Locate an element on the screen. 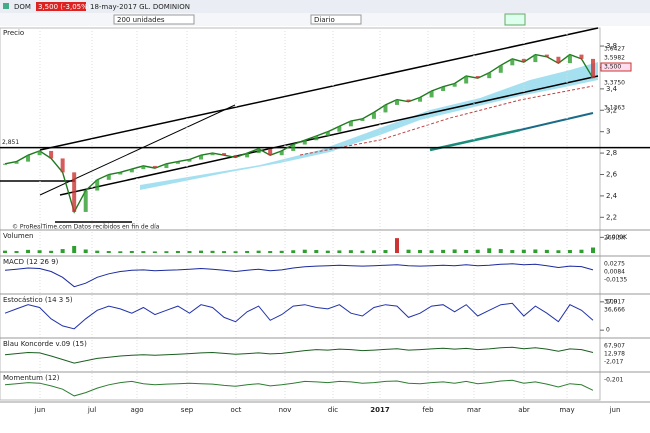 This screenshot has width=650, height=433. price-readout: 3,3750 is located at coordinates (614, 83).